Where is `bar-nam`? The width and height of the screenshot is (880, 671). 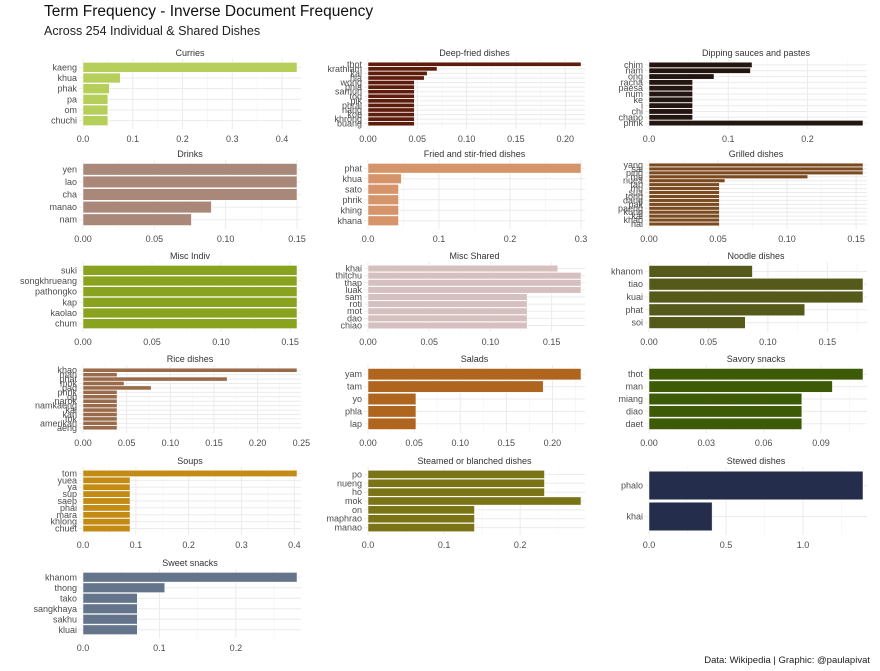 bar-nam is located at coordinates (699, 70).